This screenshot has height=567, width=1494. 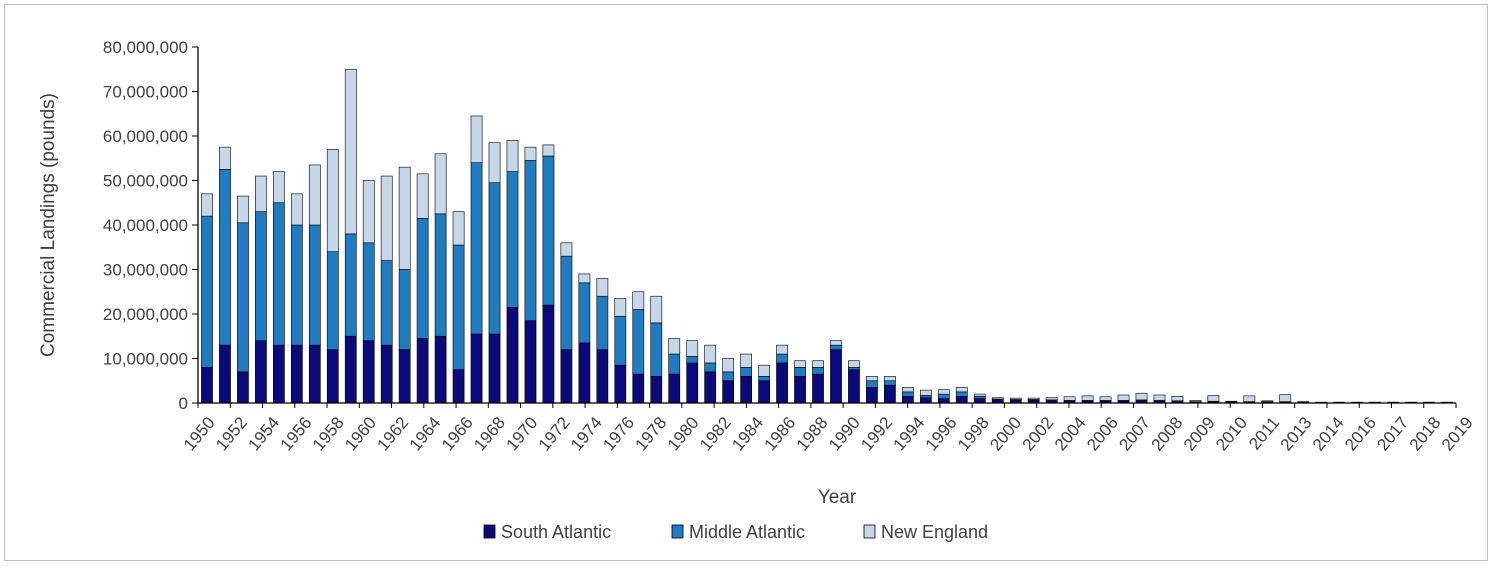 What do you see at coordinates (183, 403) in the screenshot?
I see `y-tick-label: 0` at bounding box center [183, 403].